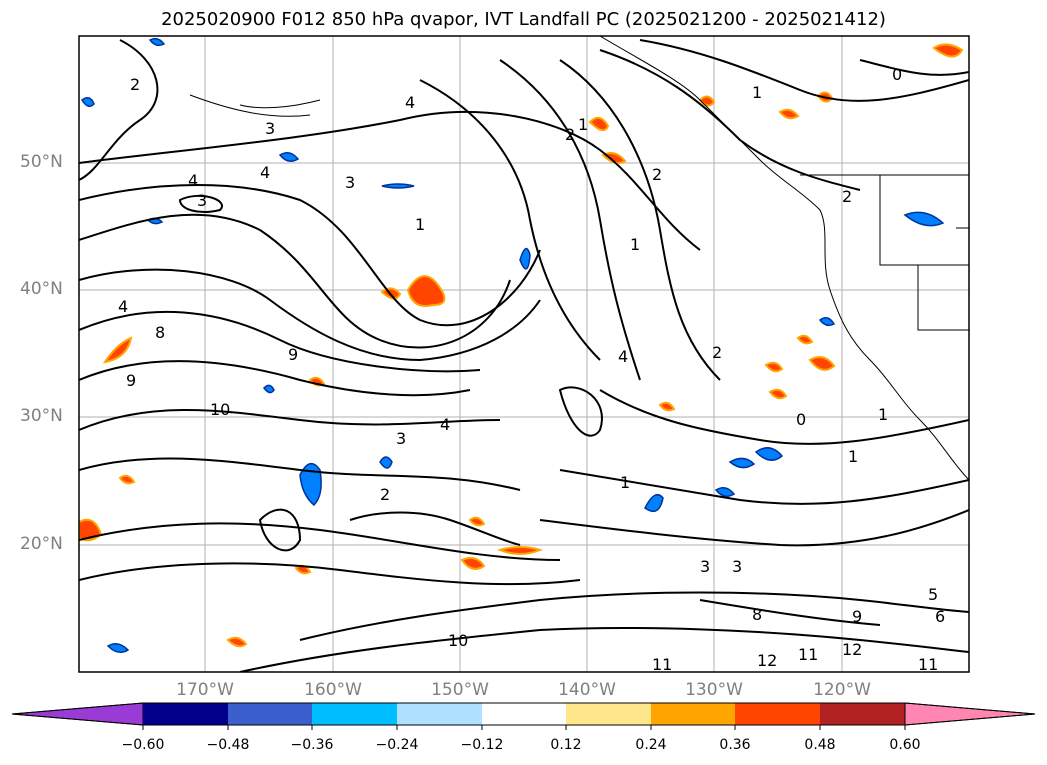  Describe the element at coordinates (333, 690) in the screenshot. I see `lon-label-160w: 160°W` at that location.